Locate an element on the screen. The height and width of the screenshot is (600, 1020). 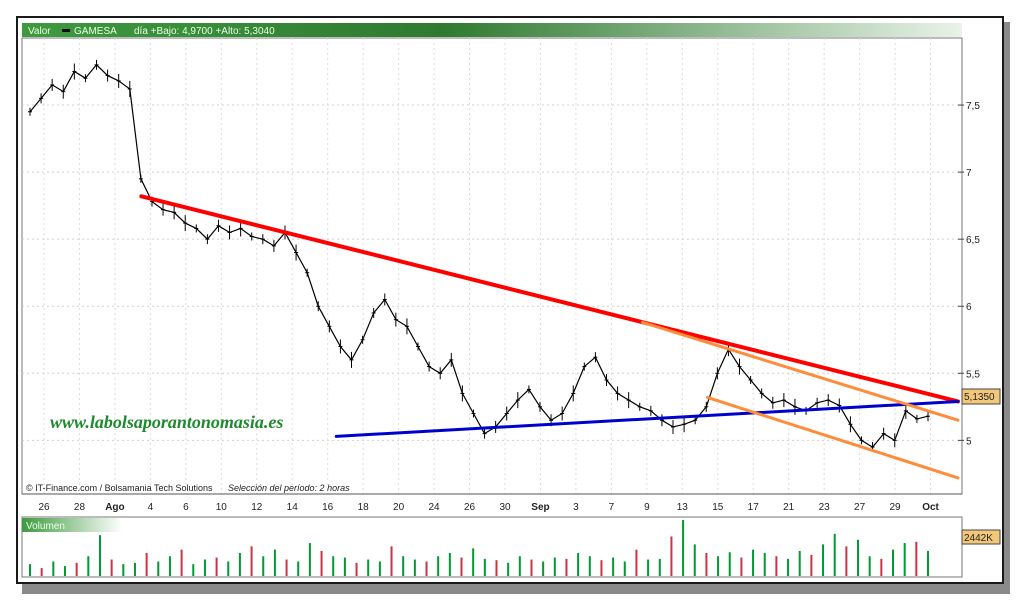
last-volume-box is located at coordinates (981, 537).